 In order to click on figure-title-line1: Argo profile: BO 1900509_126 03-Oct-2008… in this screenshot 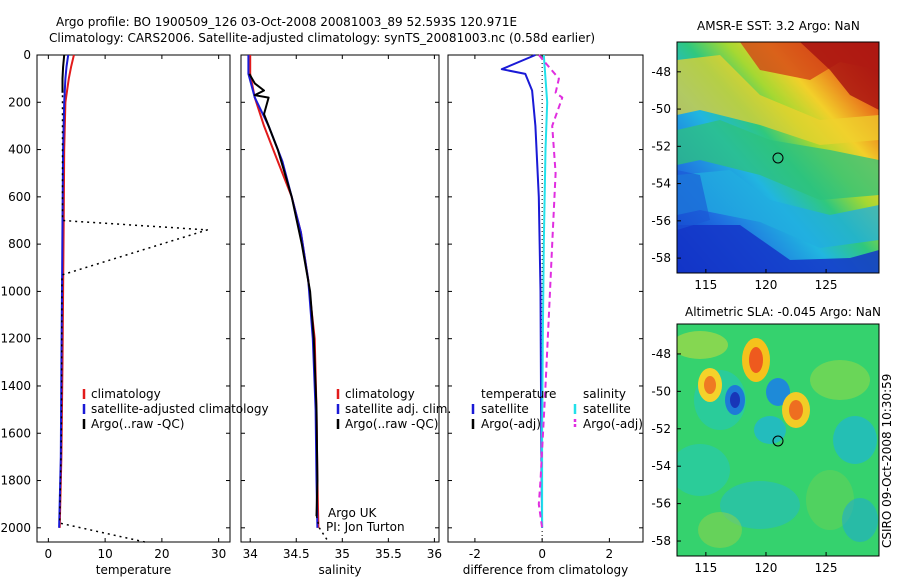, I will do `click(286, 22)`.